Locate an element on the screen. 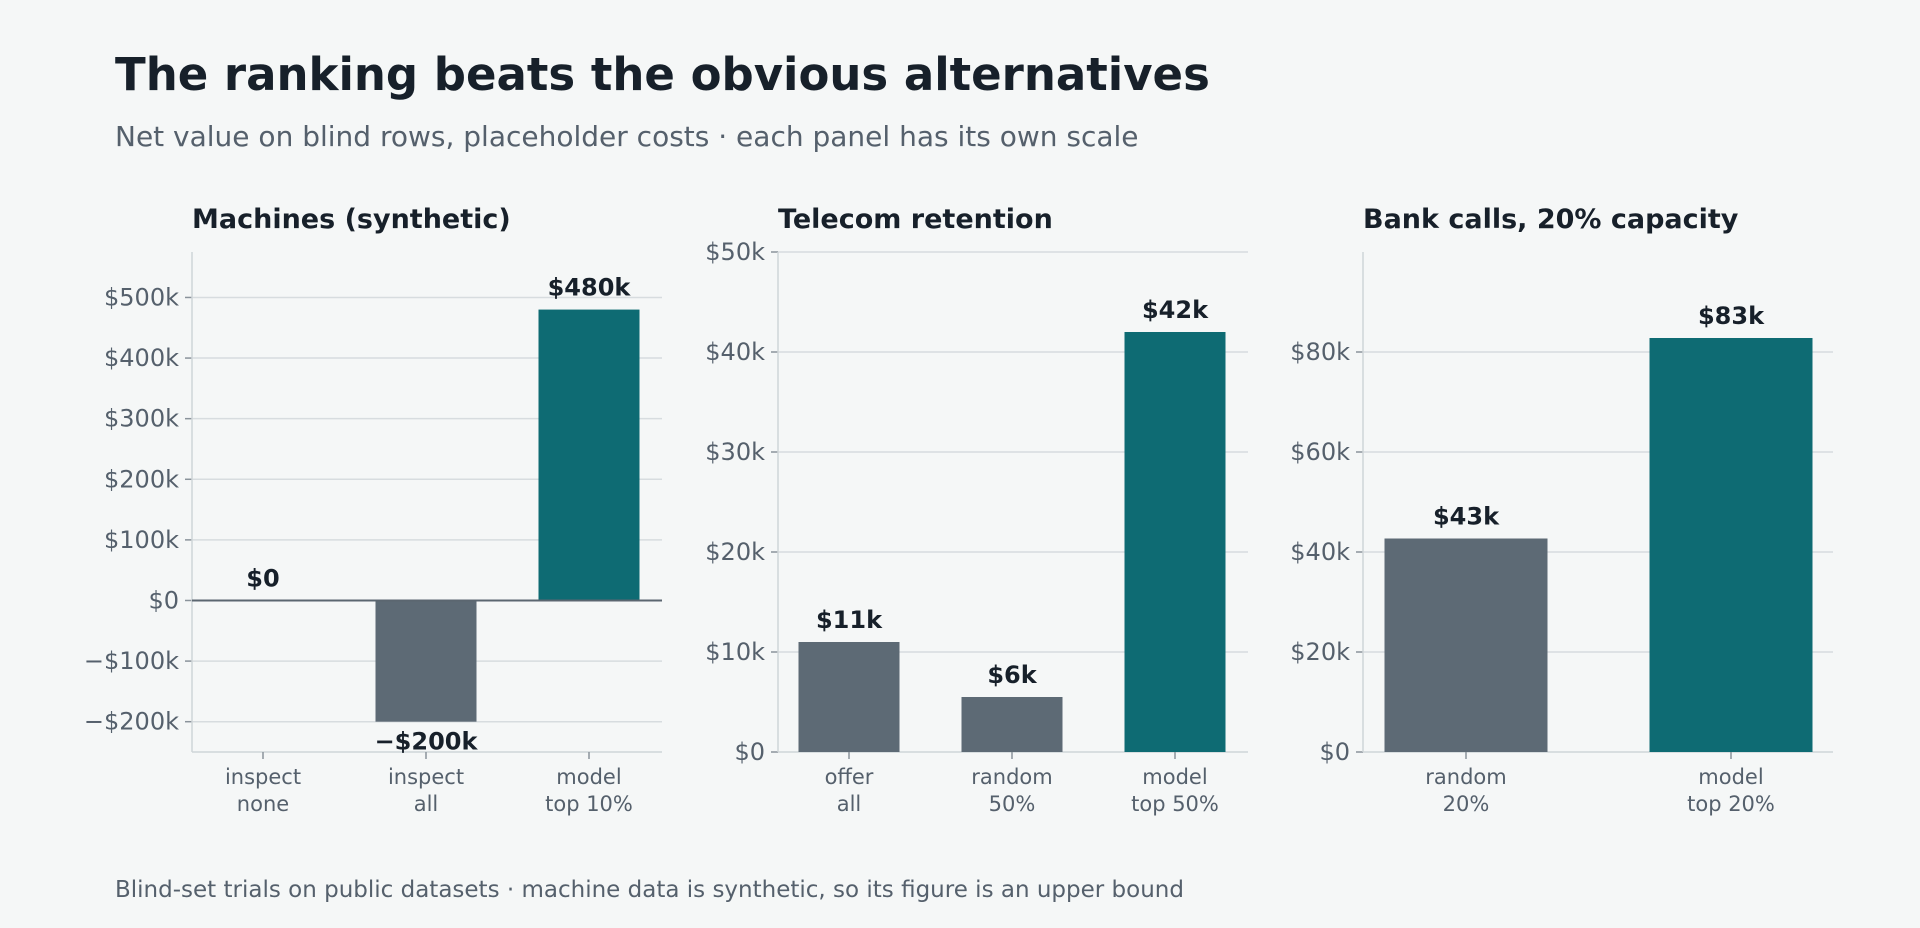 The image size is (1920, 928). y-tick-label: $30k is located at coordinates (735, 452).